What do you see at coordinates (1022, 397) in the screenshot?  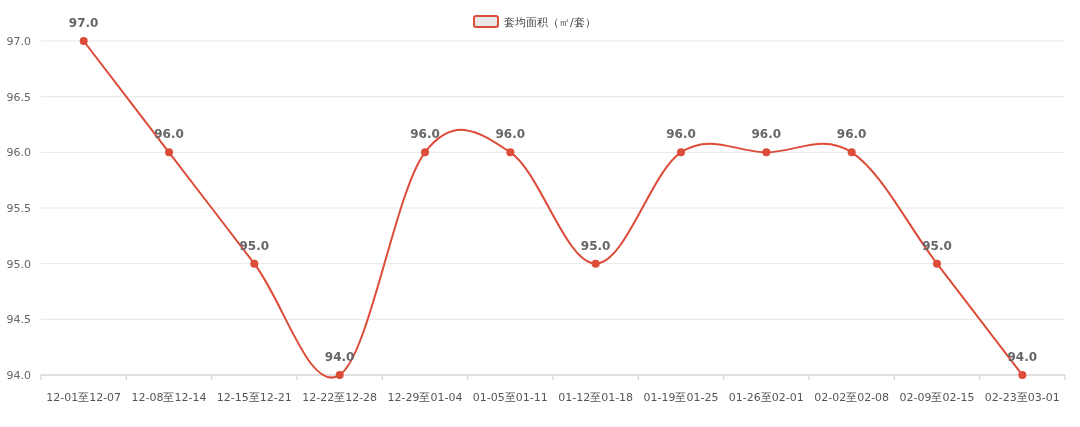 I see `x-tick-label: 02-23至03-01` at bounding box center [1022, 397].